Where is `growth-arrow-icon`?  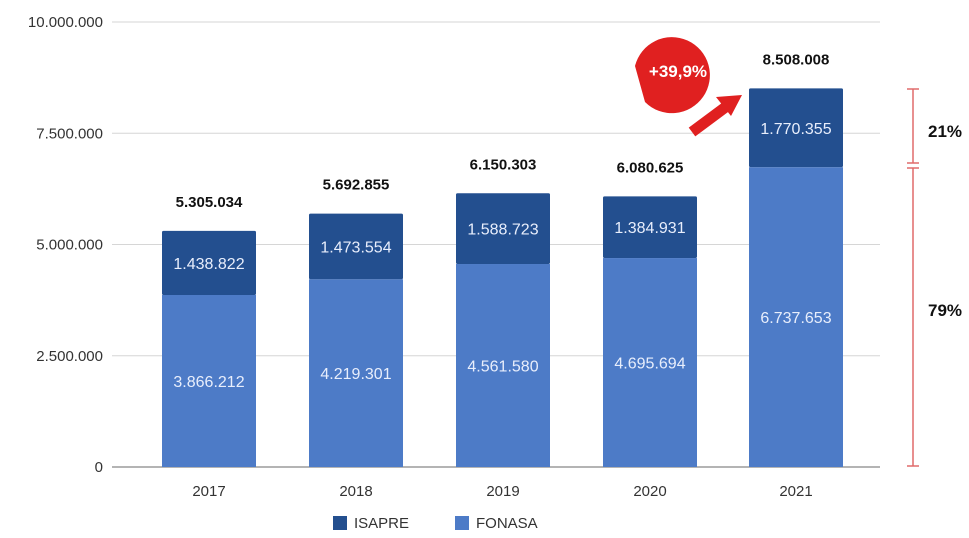
growth-arrow-icon is located at coordinates (715, 116).